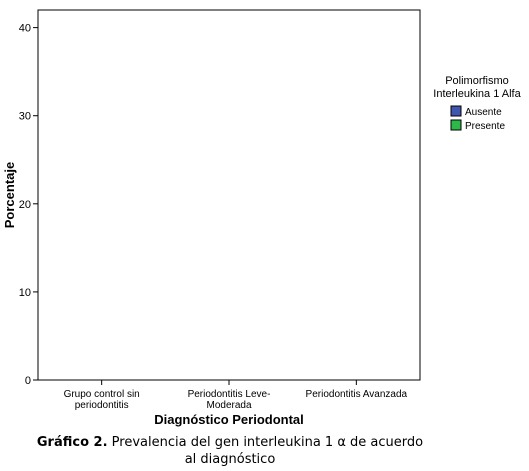  I want to click on x-axis-title: Diagnóstico Periodontal, so click(229, 419).